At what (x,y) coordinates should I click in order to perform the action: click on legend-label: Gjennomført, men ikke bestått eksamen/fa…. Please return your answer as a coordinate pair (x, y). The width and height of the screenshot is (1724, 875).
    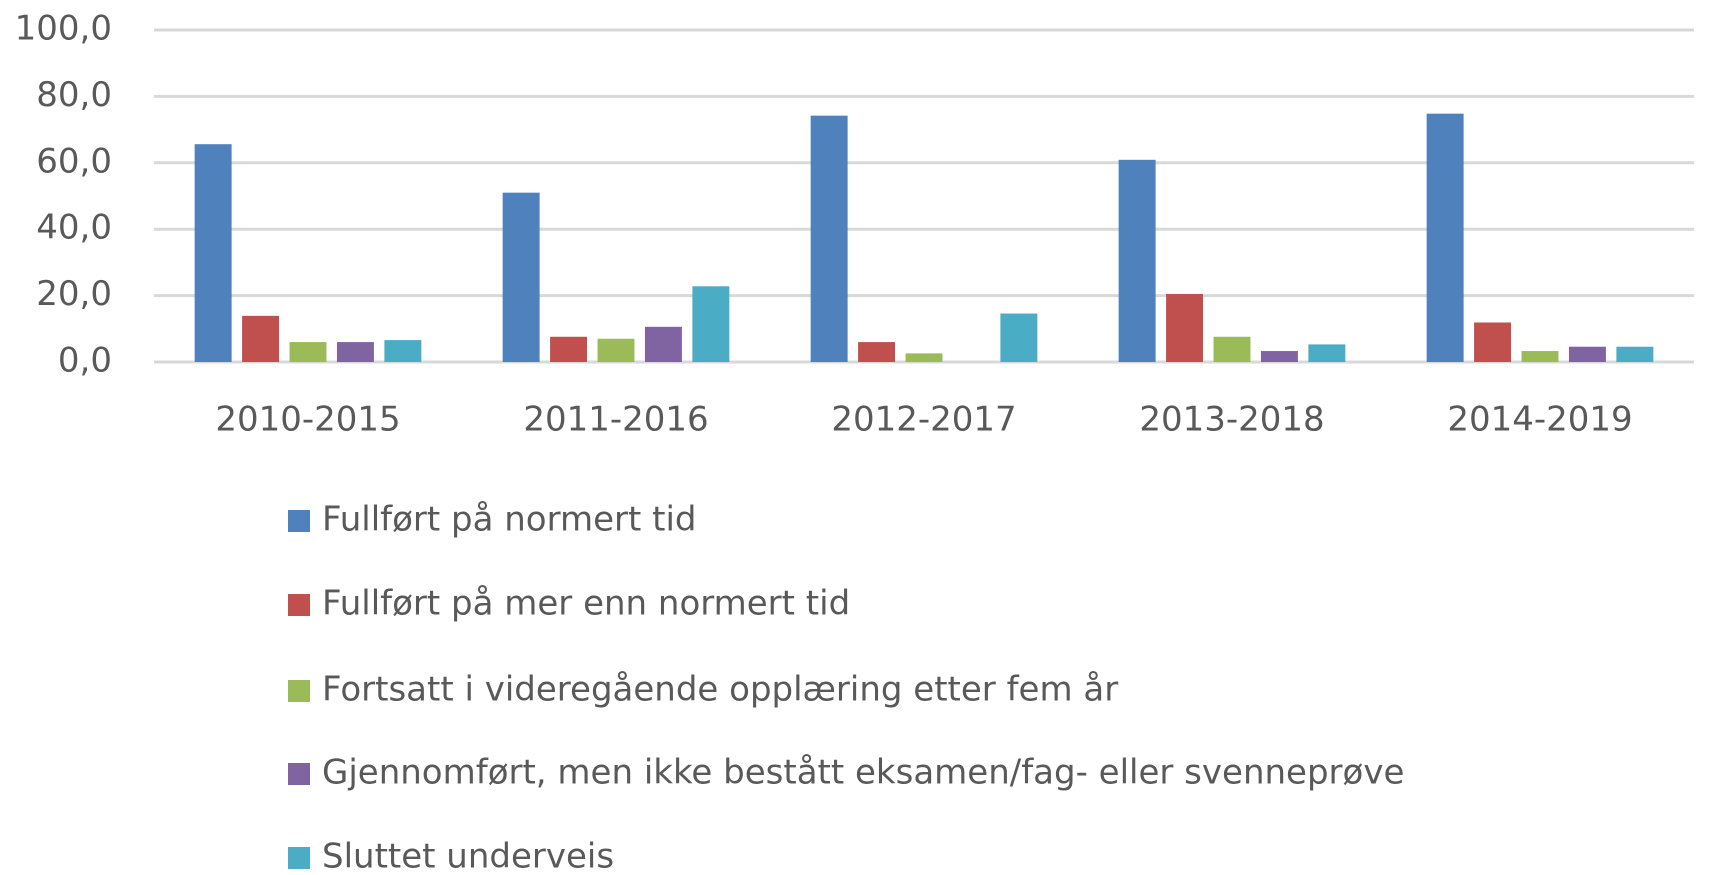
    Looking at the image, I should click on (863, 773).